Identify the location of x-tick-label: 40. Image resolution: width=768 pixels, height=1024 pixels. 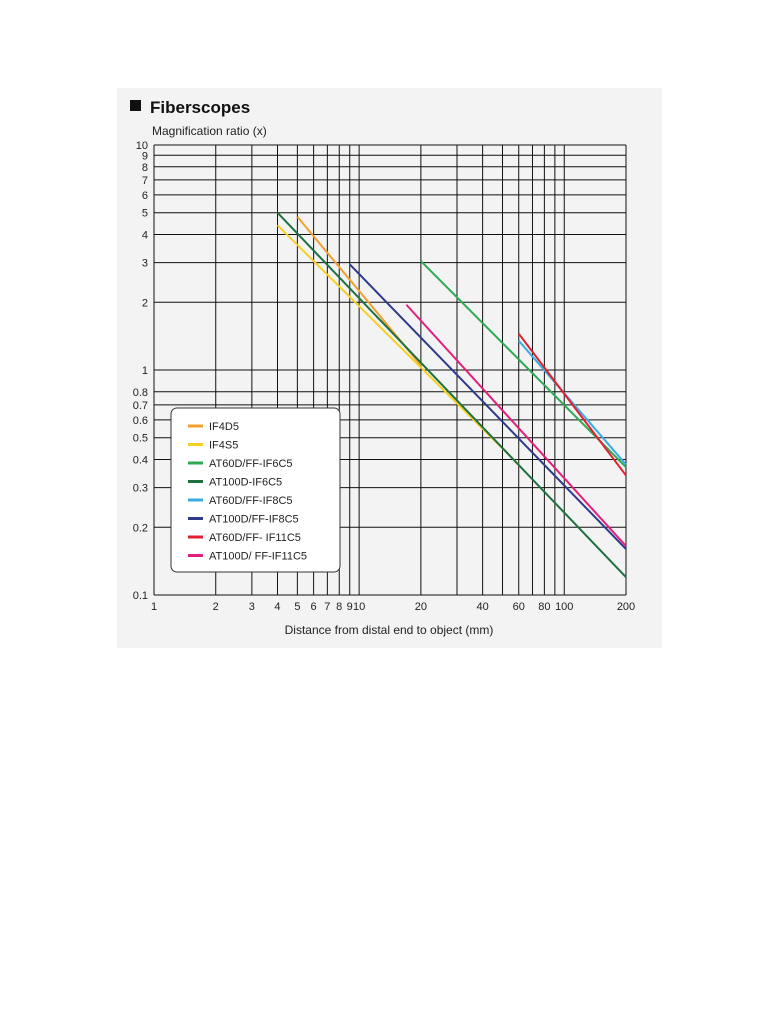
(482, 607).